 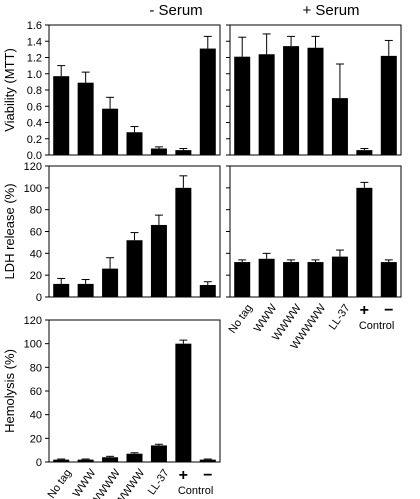 I want to click on chart-ldh-minus-serum: 0 20 40 60 80 100 120 LDH release (%), so click(x=111, y=232).